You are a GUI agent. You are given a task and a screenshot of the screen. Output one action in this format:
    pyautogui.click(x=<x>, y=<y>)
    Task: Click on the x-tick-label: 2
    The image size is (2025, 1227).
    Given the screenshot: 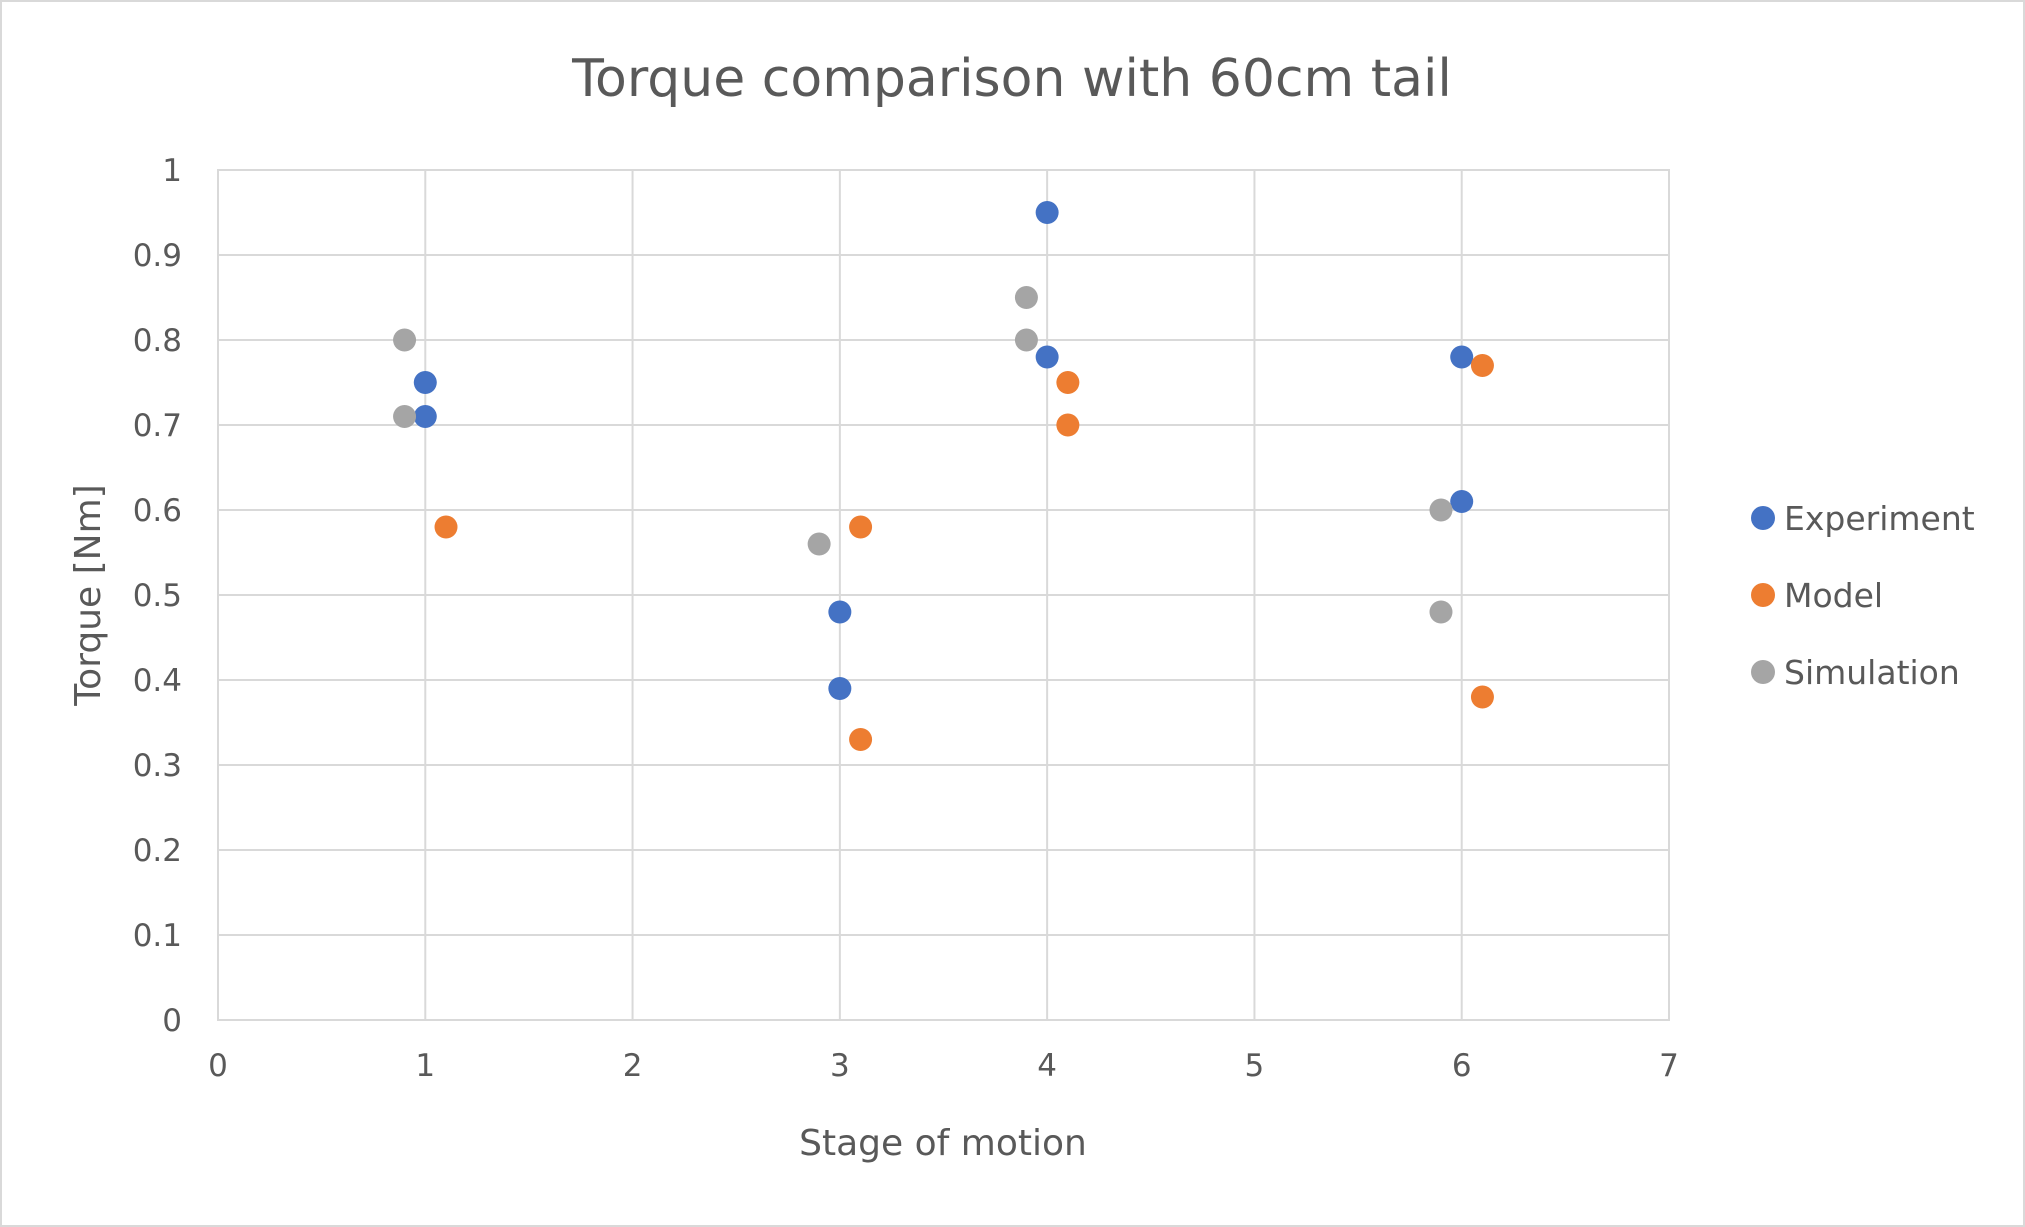 What is the action you would take?
    pyautogui.click(x=633, y=1066)
    